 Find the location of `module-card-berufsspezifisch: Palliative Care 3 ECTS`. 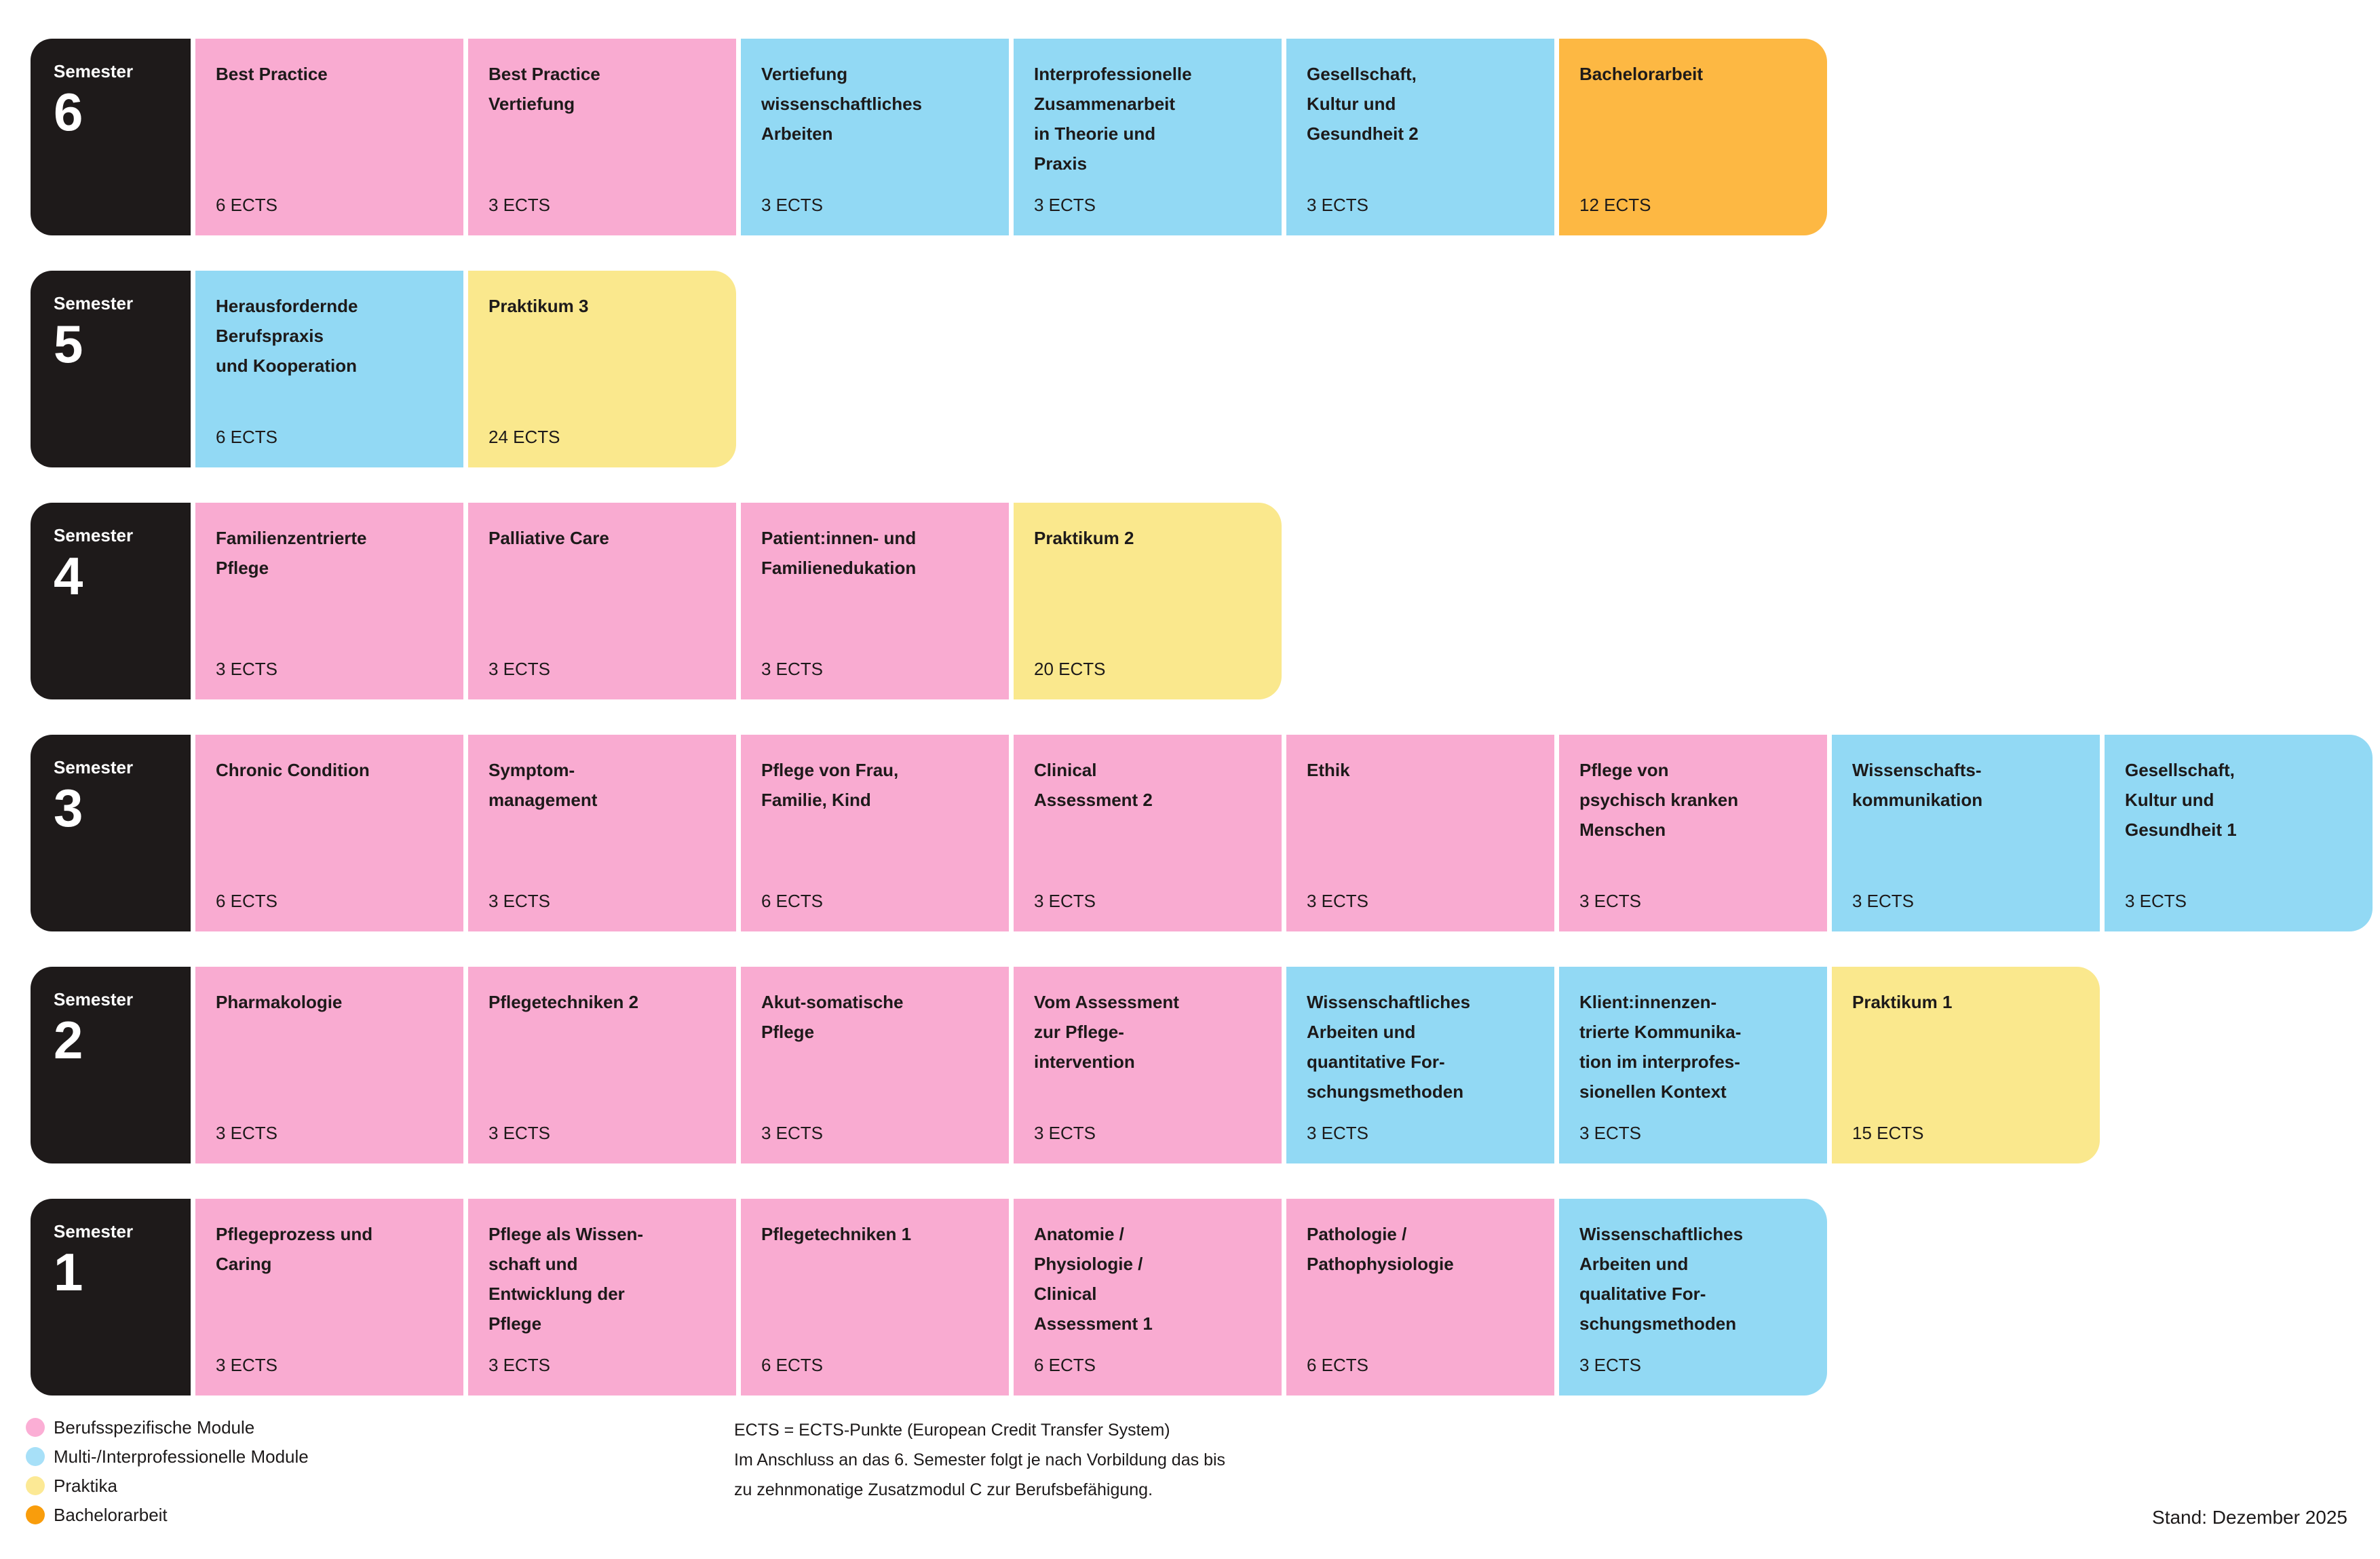

module-card-berufsspezifisch: Palliative Care 3 ECTS is located at coordinates (602, 601).